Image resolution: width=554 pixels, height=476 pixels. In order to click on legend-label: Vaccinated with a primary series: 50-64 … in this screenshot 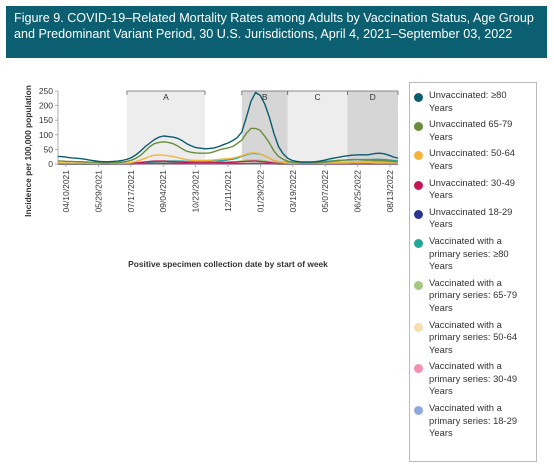, I will do `click(473, 336)`.